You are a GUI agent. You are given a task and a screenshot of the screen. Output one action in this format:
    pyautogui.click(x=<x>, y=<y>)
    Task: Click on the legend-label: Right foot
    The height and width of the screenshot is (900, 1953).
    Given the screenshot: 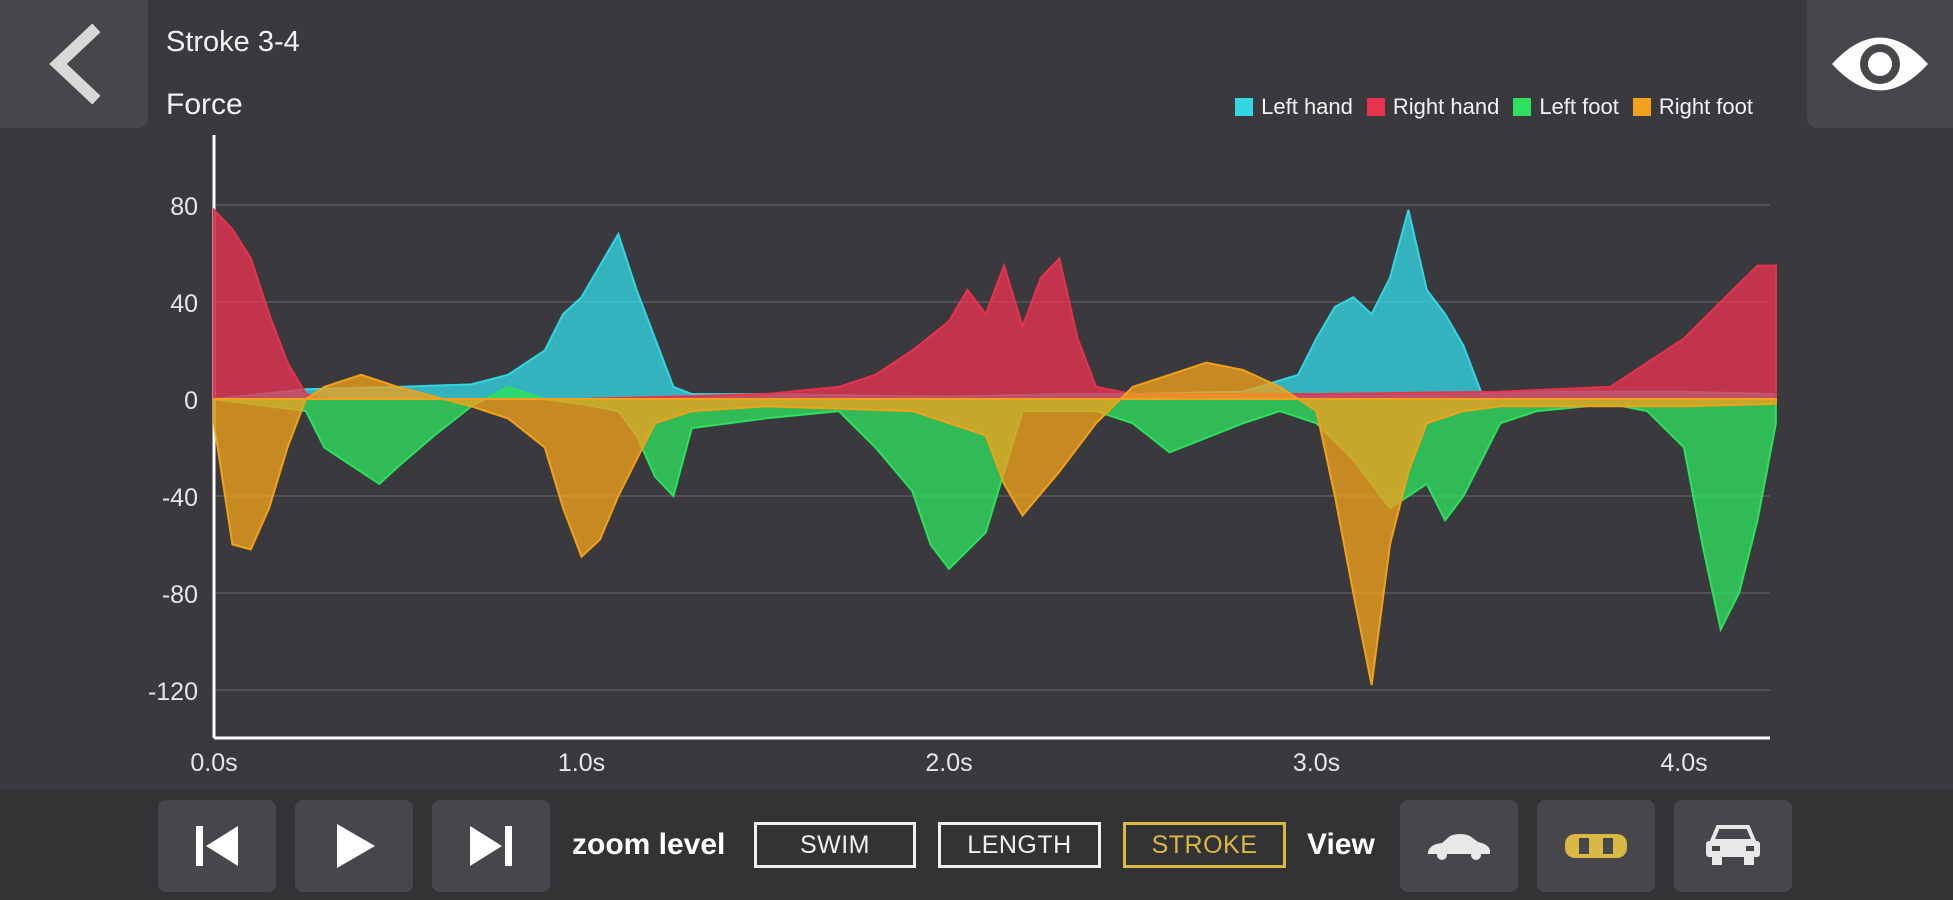 What is the action you would take?
    pyautogui.click(x=1705, y=106)
    